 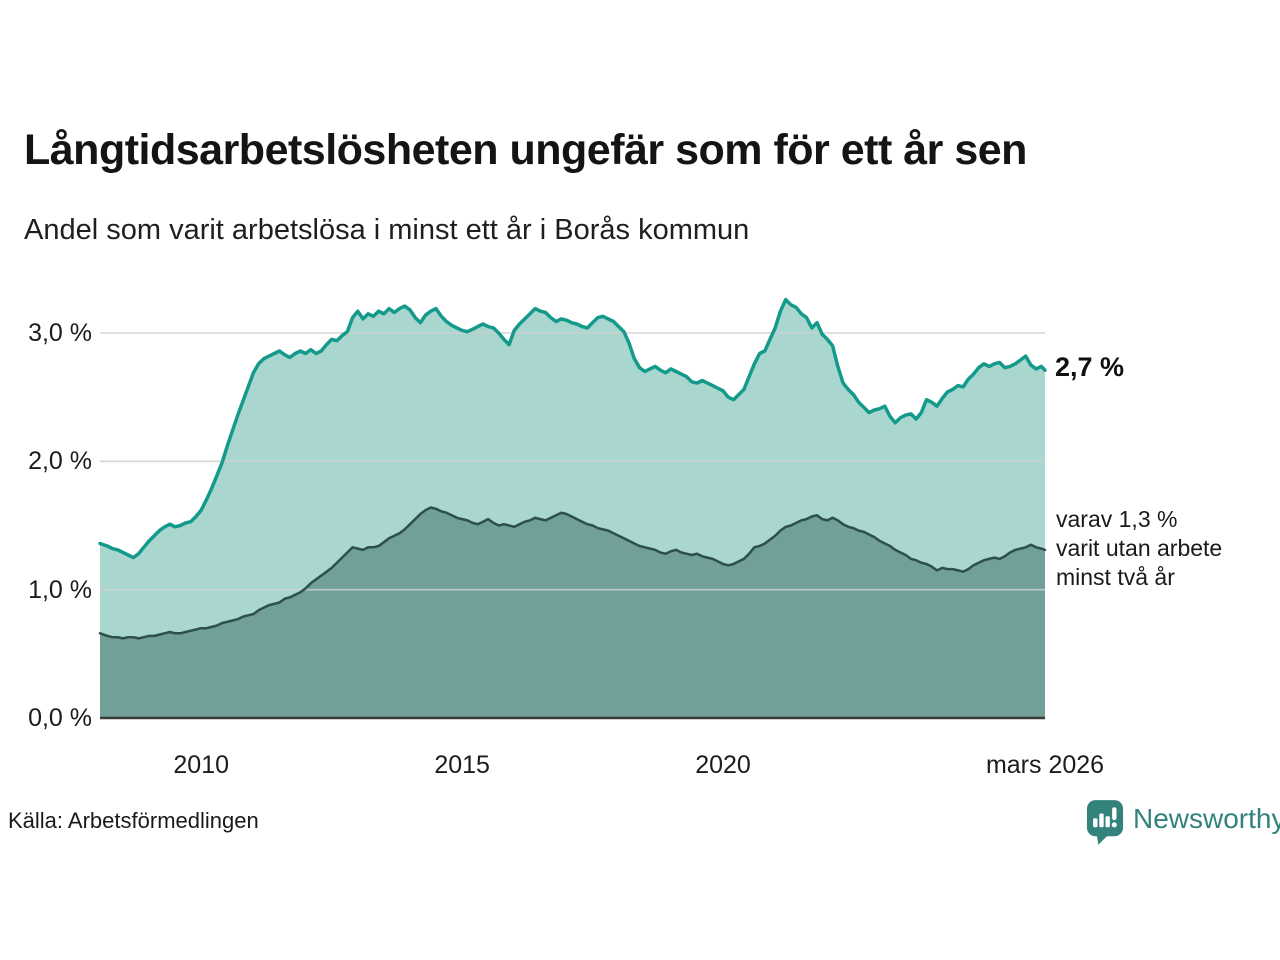 I want to click on y-axis-tick-label: 1,0 %, so click(x=60, y=589).